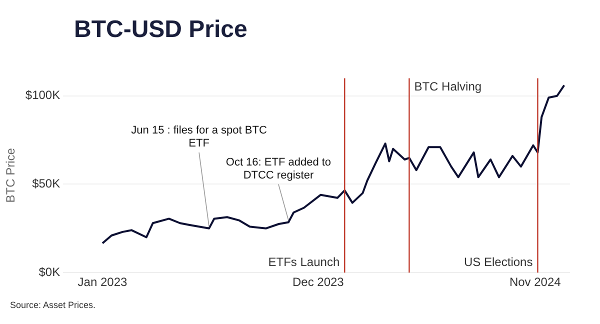  What do you see at coordinates (304, 261) in the screenshot?
I see `ref-line-label: ETFs Launch` at bounding box center [304, 261].